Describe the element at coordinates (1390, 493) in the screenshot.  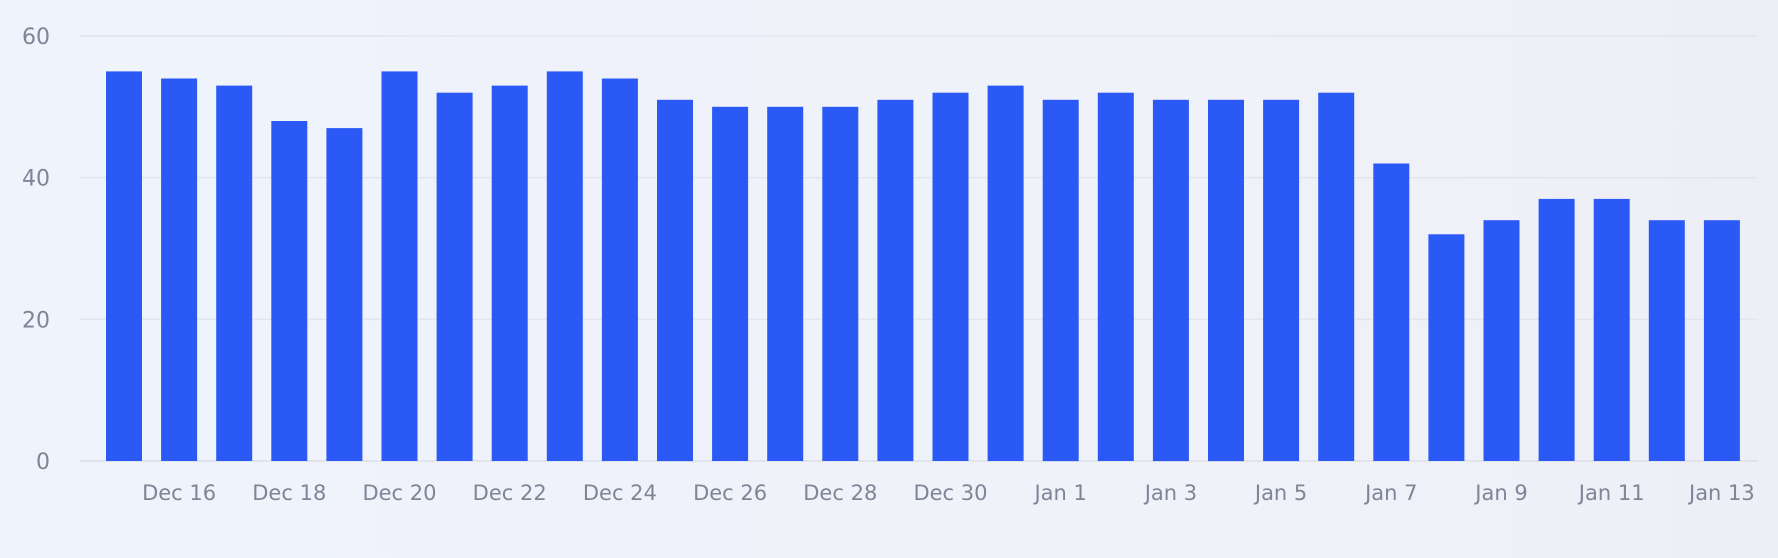
I see `x-tick-label: Jan 7` at that location.